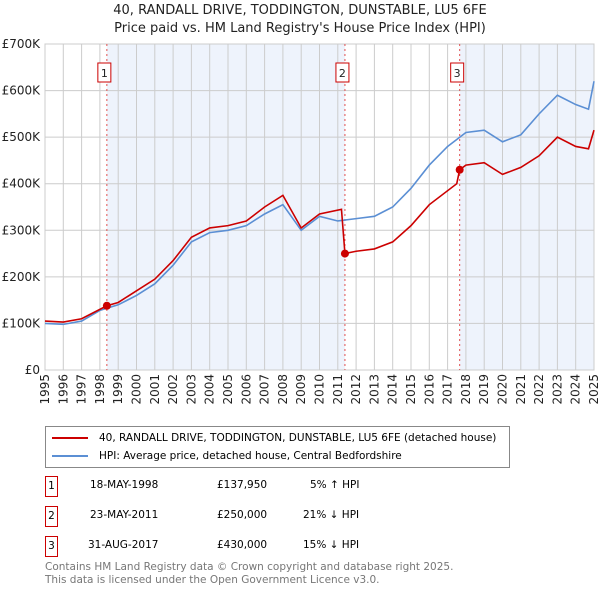 This screenshot has width=600, height=590. What do you see at coordinates (320, 389) in the screenshot?
I see `x-tick-label: 2010` at bounding box center [320, 389].